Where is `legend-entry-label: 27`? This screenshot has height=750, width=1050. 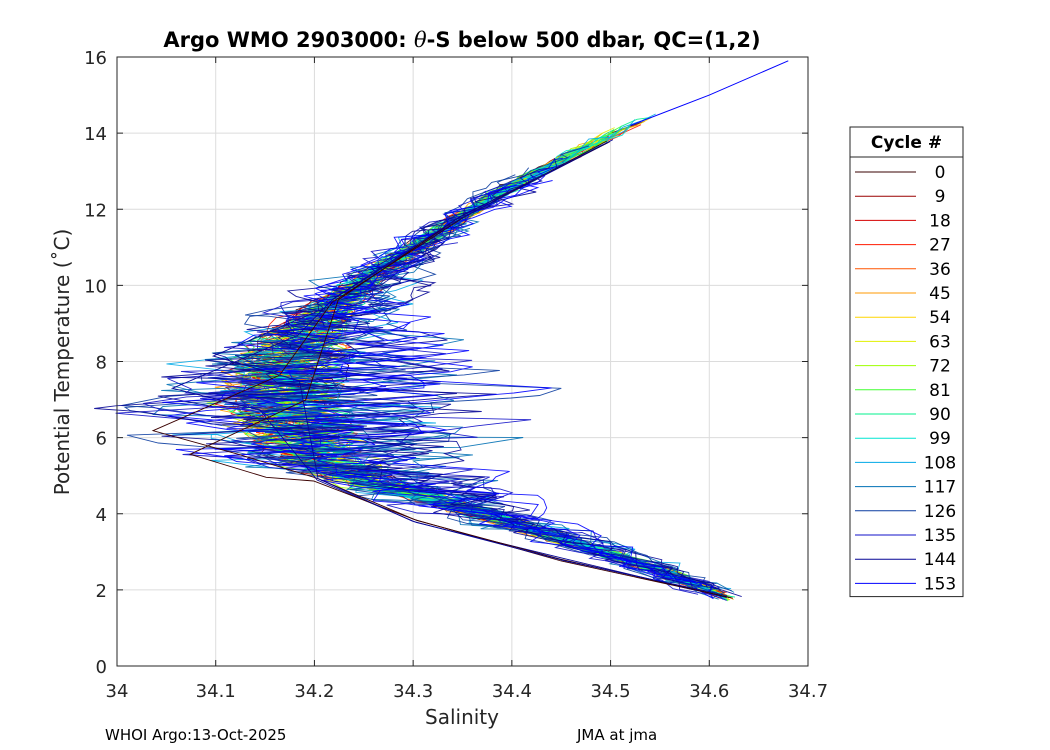 legend-entry-label: 27 is located at coordinates (940, 246).